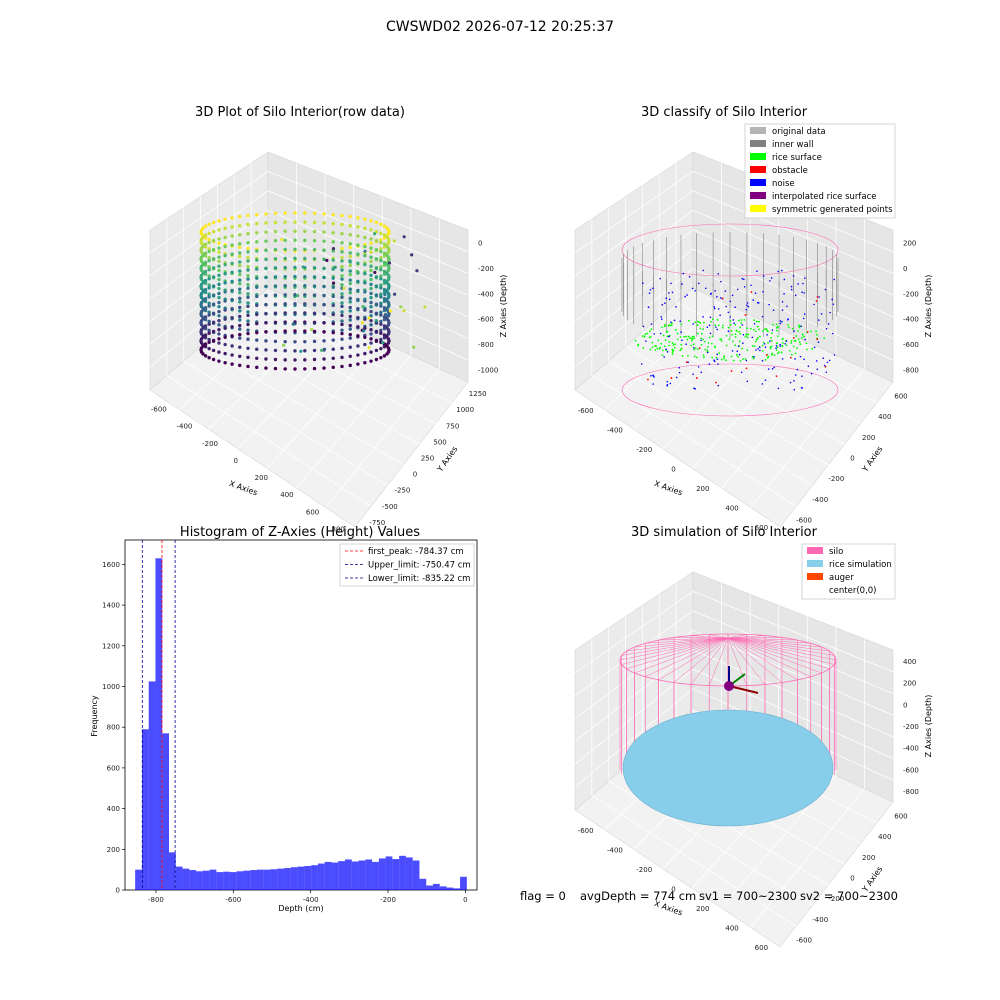 This screenshot has width=1000, height=1000. What do you see at coordinates (486, 320) in the screenshot?
I see `z-tick-label: -600` at bounding box center [486, 320].